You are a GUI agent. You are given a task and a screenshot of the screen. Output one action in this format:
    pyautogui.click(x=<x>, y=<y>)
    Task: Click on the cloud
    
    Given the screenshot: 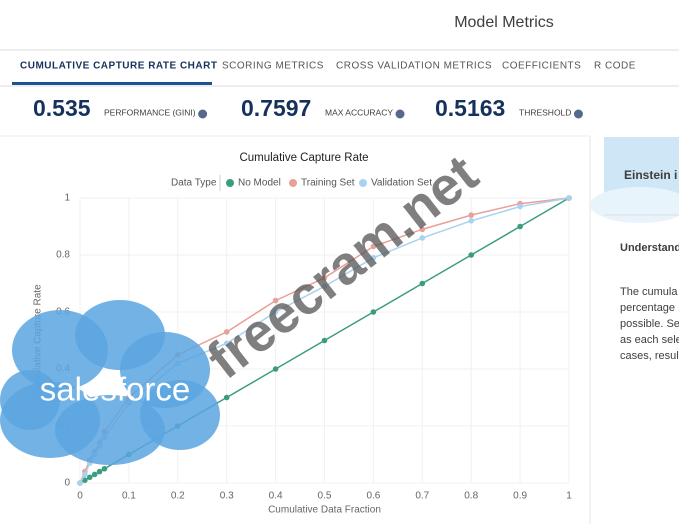 What is the action you would take?
    pyautogui.click(x=634, y=205)
    